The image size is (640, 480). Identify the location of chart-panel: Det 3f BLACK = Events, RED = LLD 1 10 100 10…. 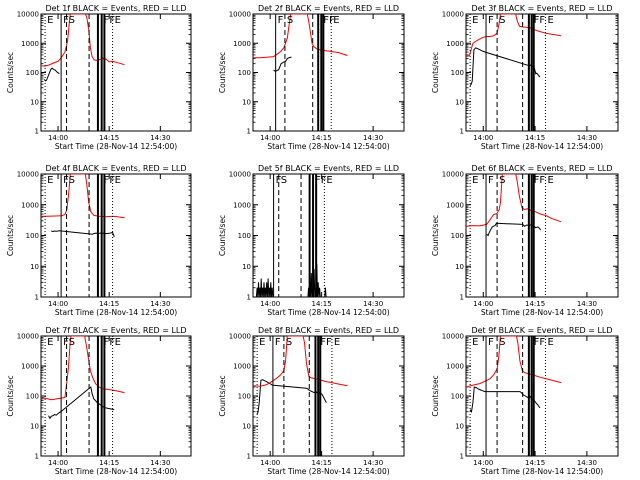
(525, 77).